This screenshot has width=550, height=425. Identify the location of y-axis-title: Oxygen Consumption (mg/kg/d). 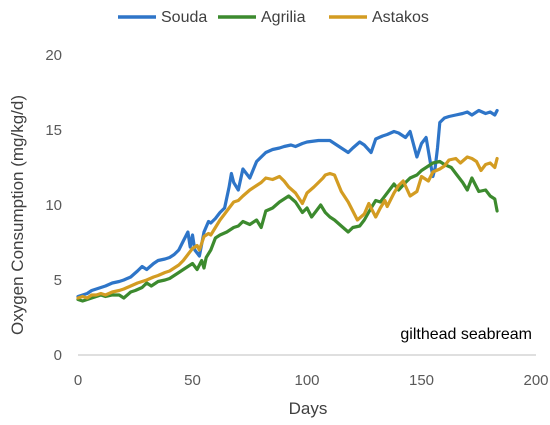
(17, 215).